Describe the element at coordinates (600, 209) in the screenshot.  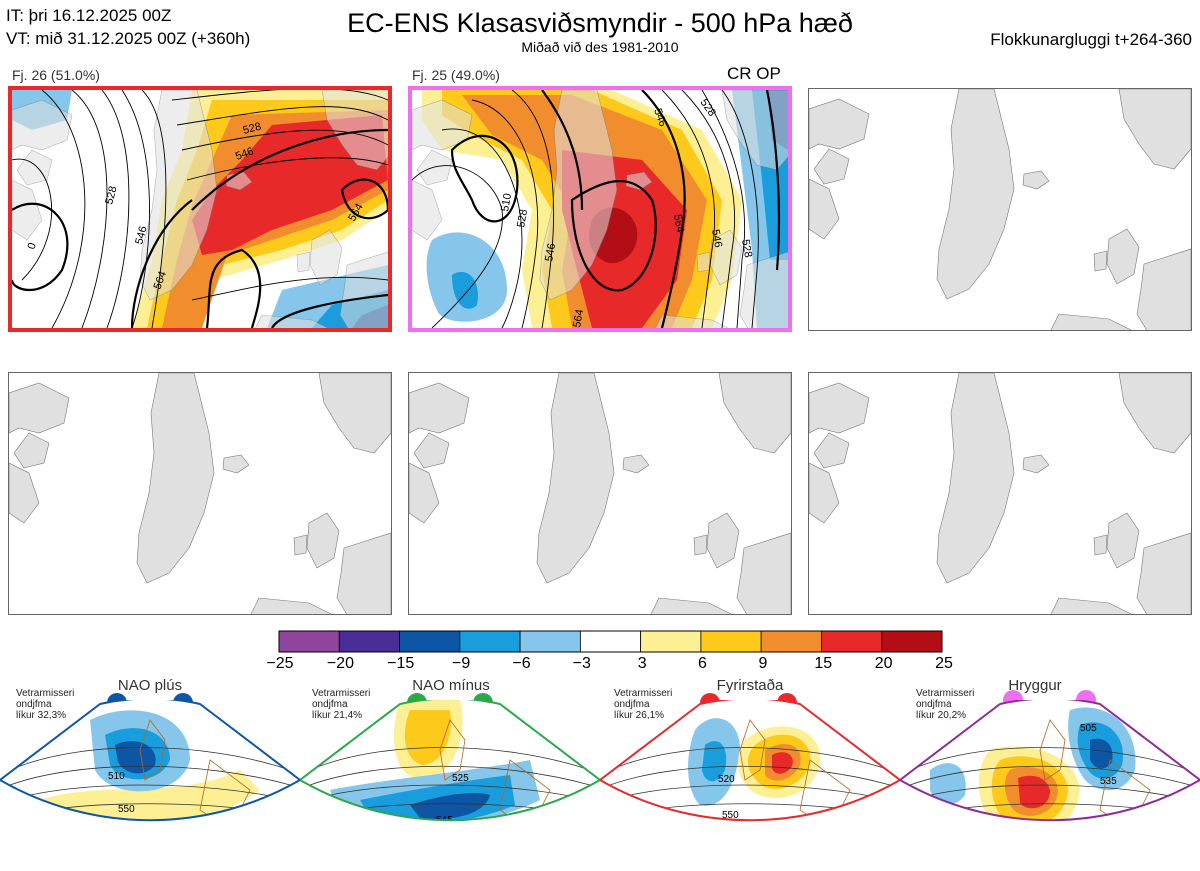
I see `cluster-2-map: 546 528 510 528 546 564 546 528 564` at that location.